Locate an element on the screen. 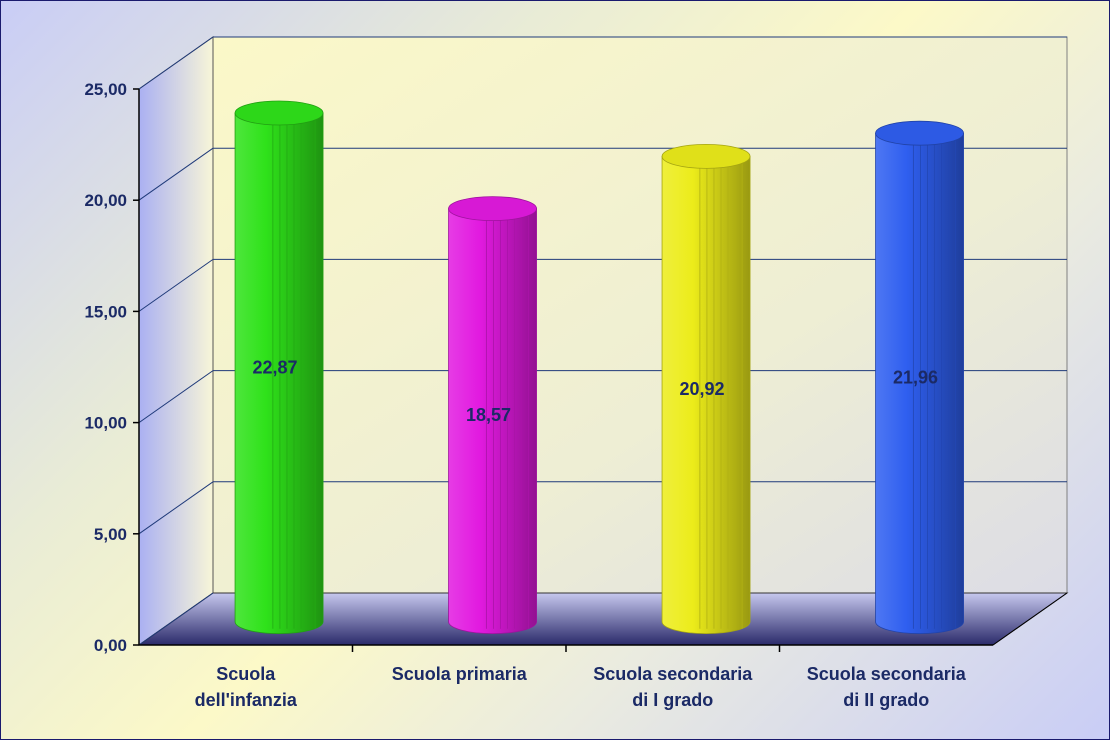  y-tick-label: 20,00 is located at coordinates (105, 200).